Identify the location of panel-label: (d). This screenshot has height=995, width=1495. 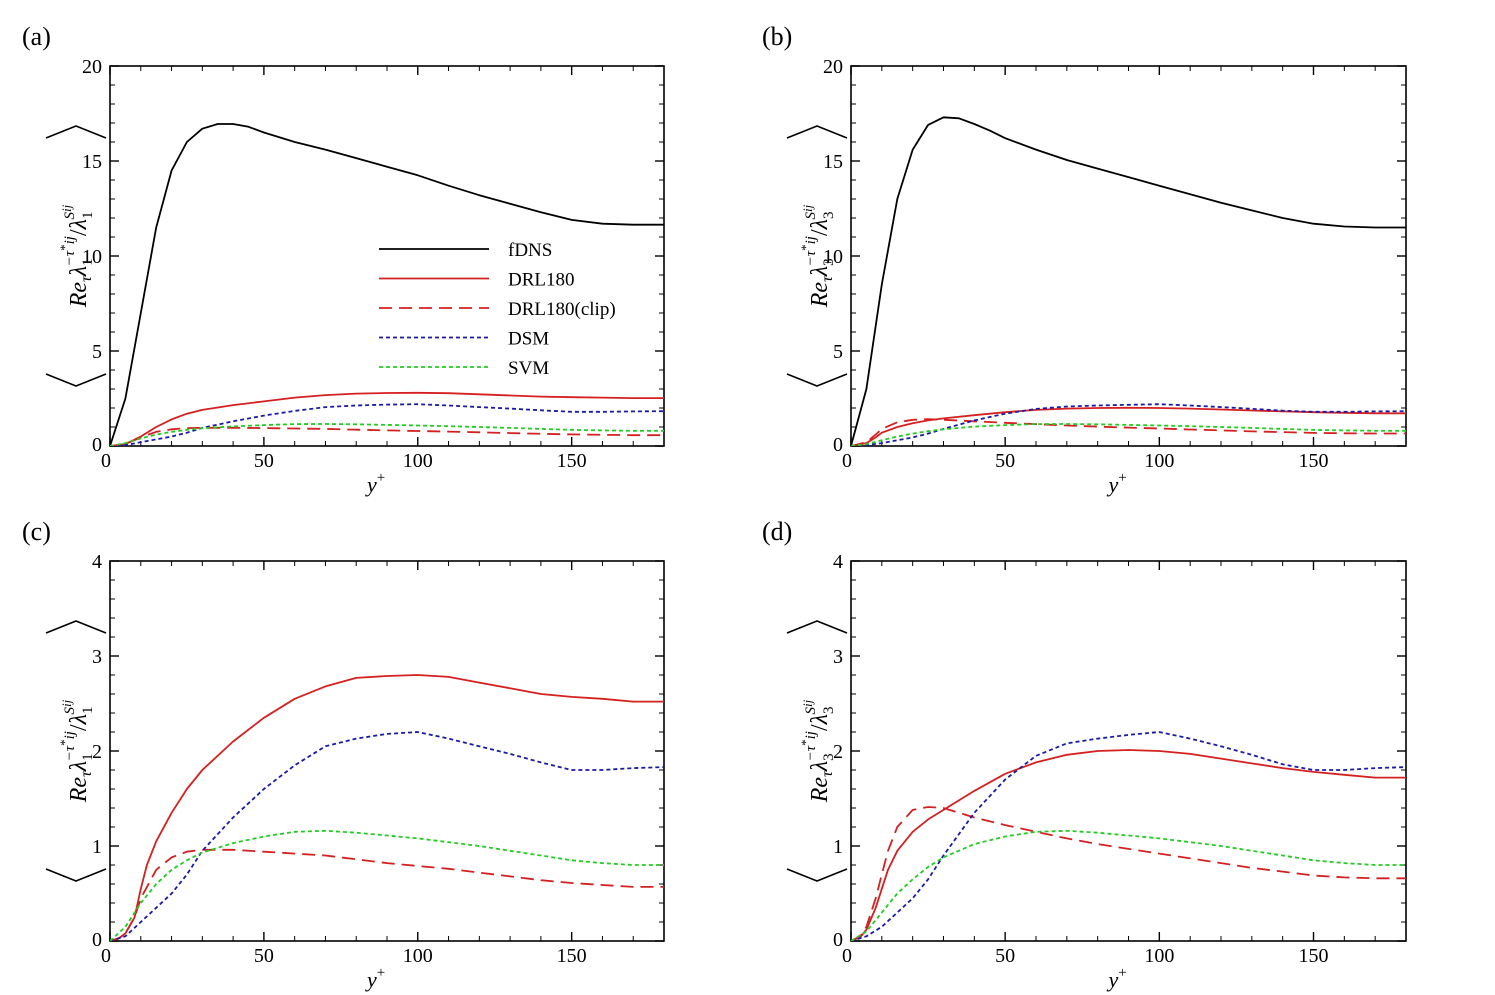
(777, 531).